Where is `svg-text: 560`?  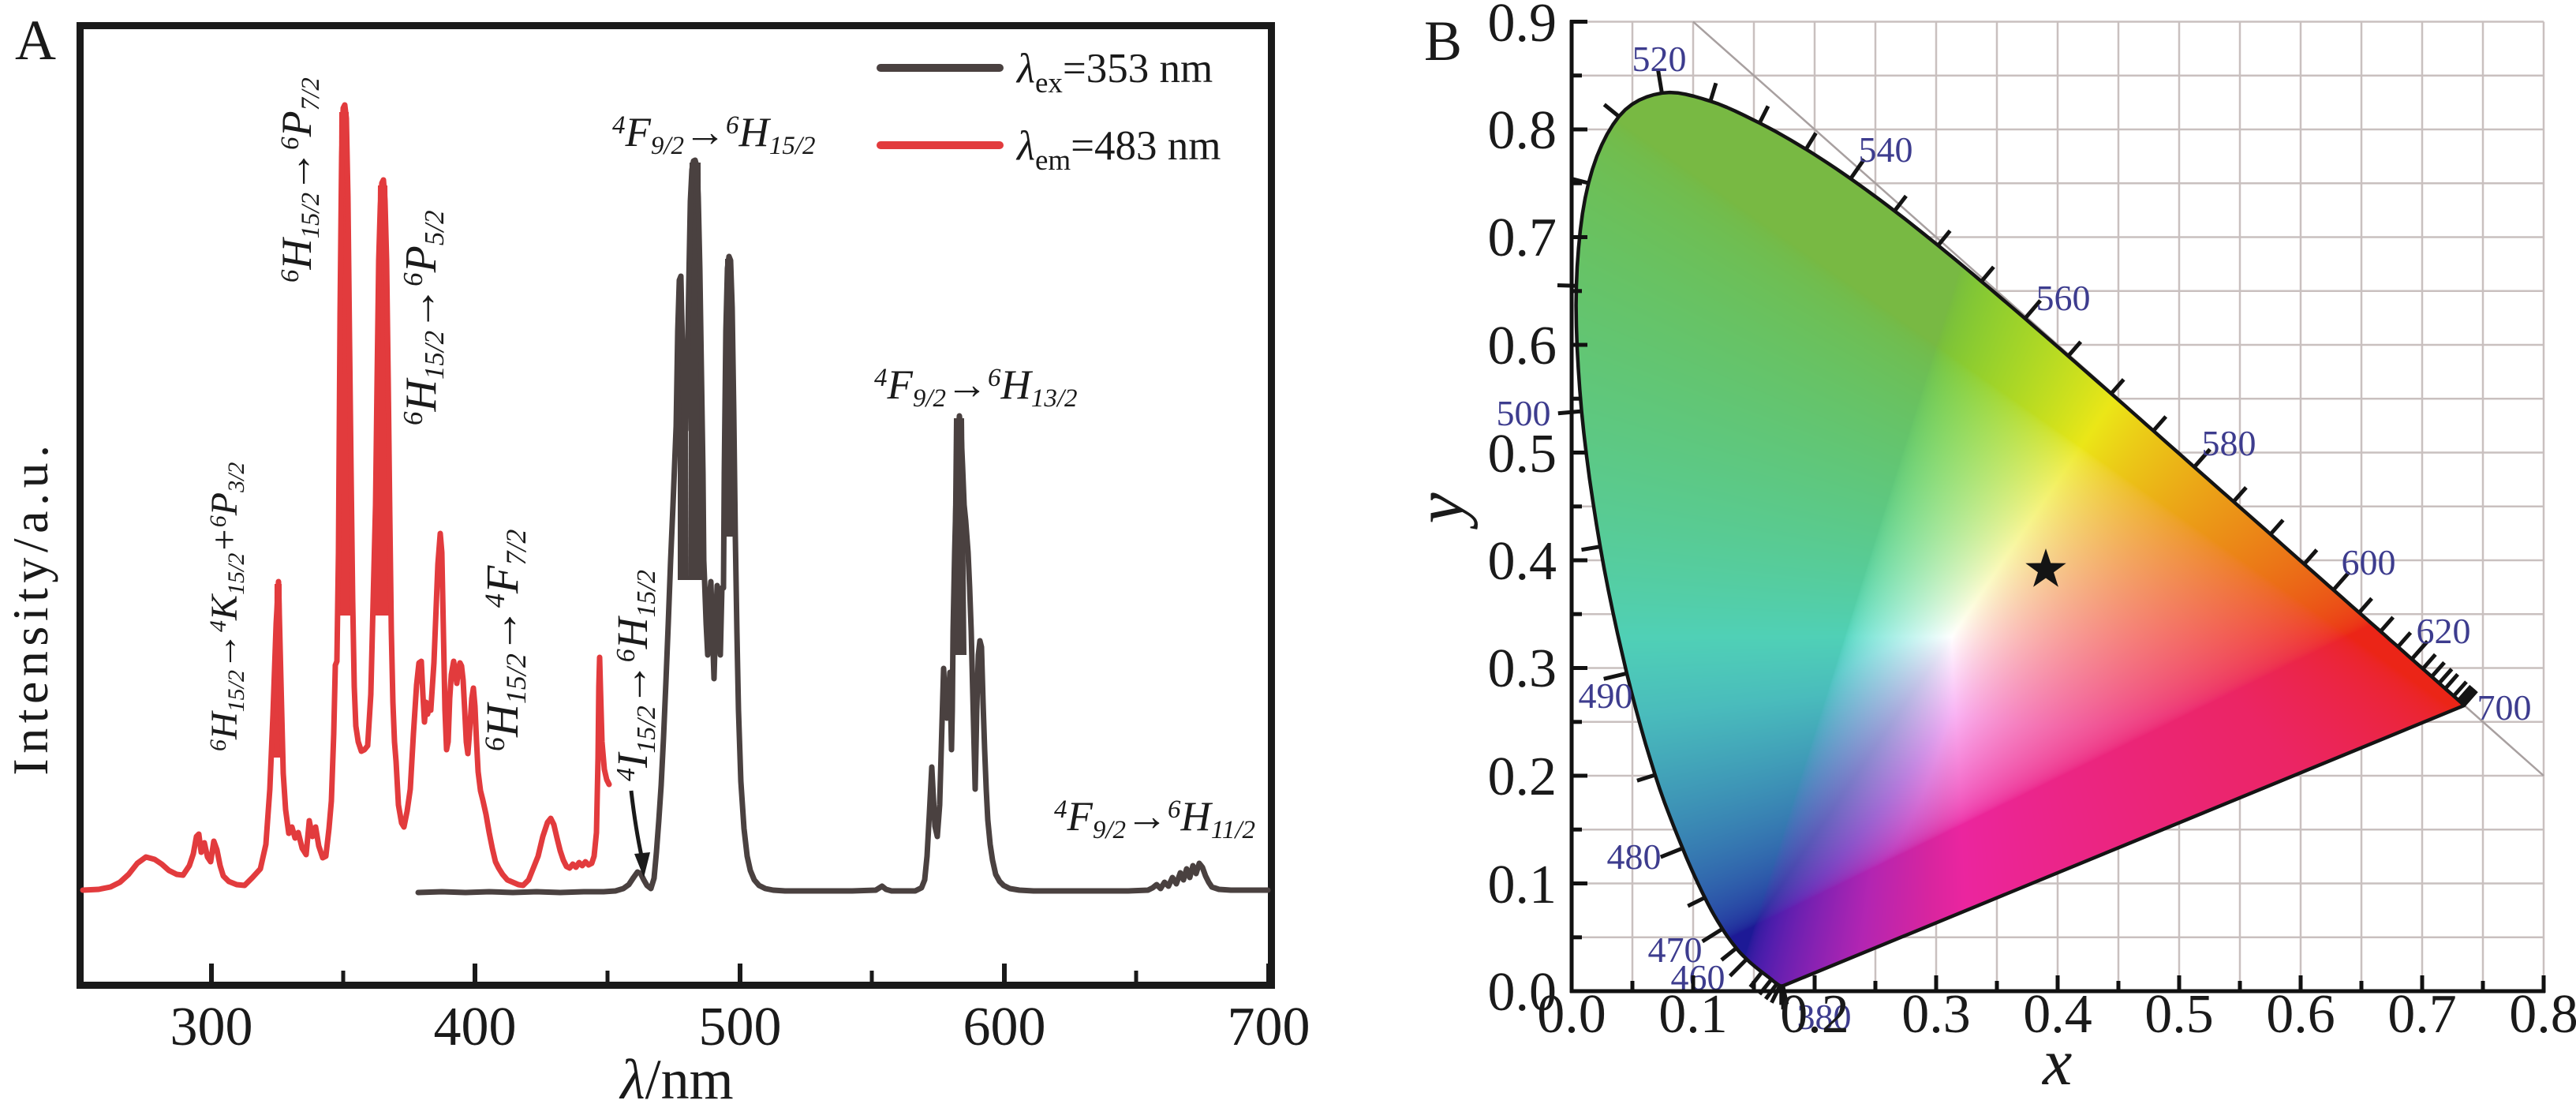 svg-text: 560 is located at coordinates (2063, 298).